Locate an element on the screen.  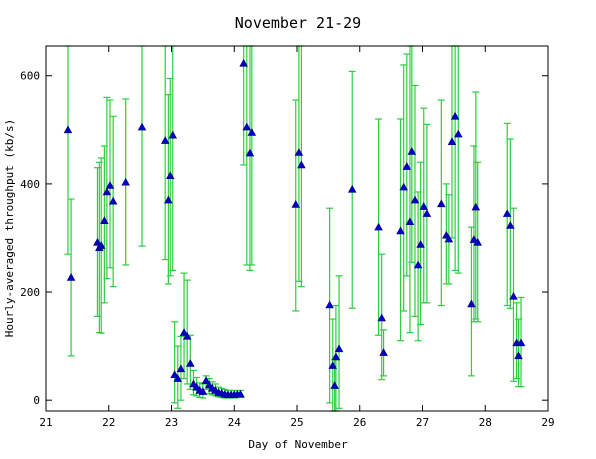
x-tick-label: 28 is located at coordinates (485, 422).